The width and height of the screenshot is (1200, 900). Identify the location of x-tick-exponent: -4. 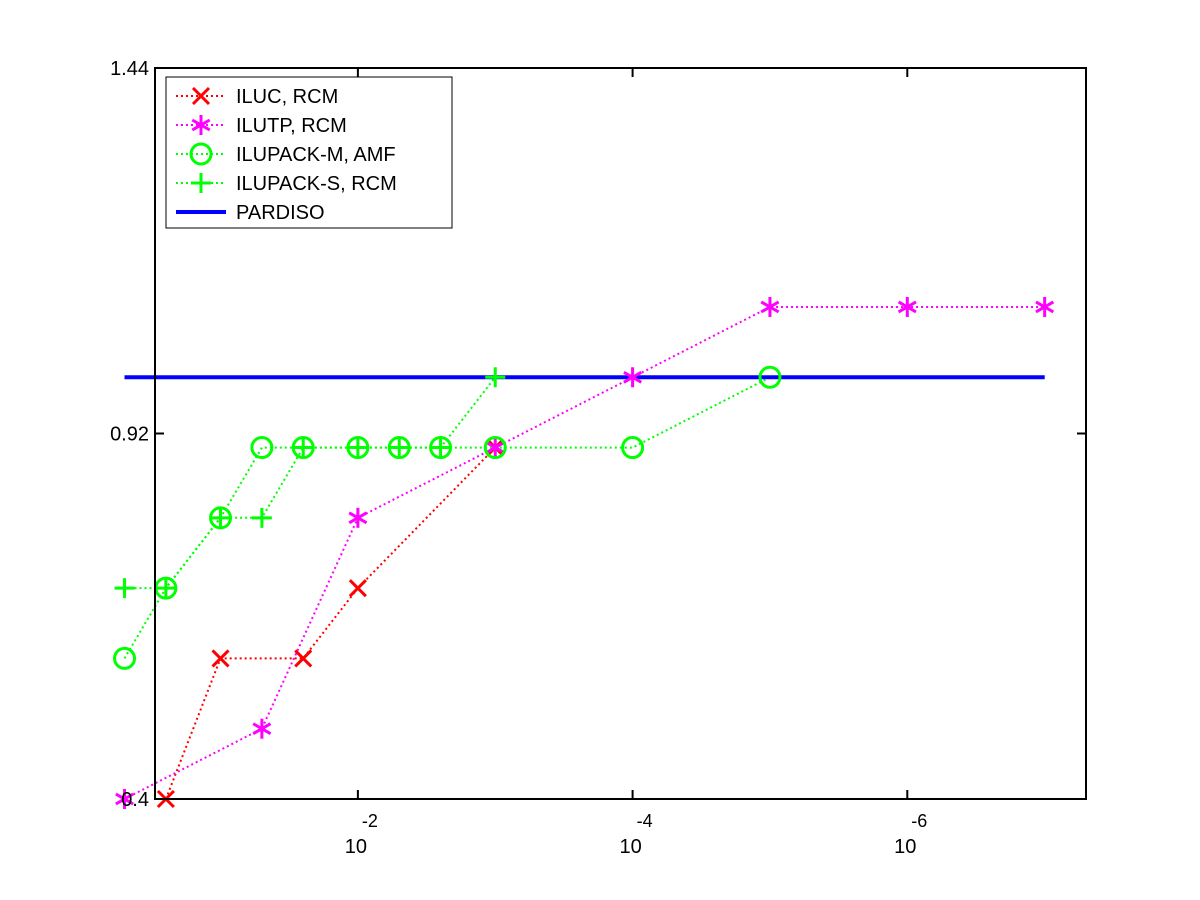
(645, 821).